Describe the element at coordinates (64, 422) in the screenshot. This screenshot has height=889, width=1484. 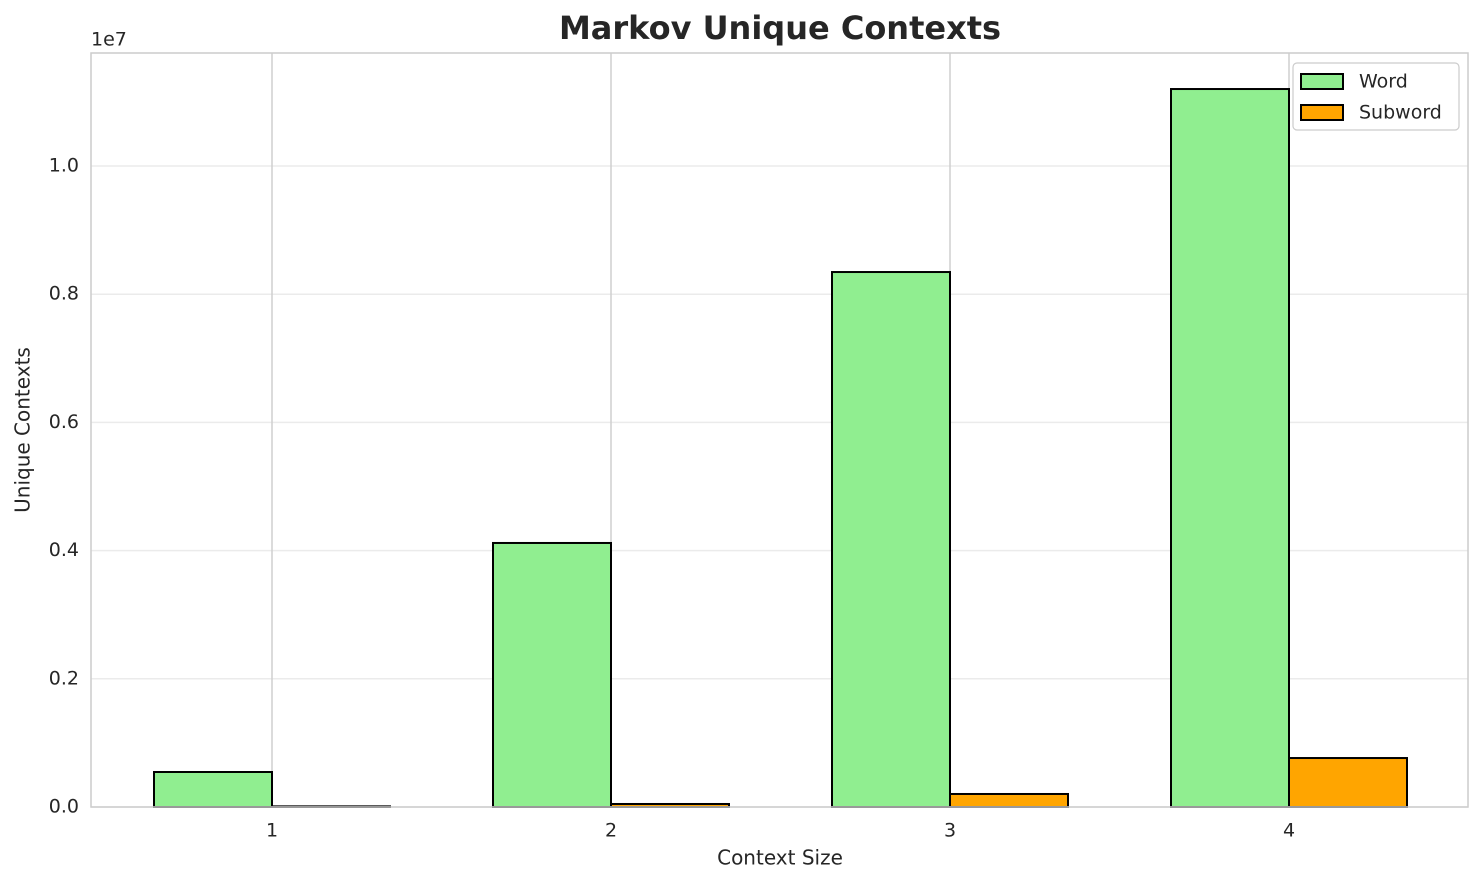
I see `y-tick-label: 0.6` at that location.